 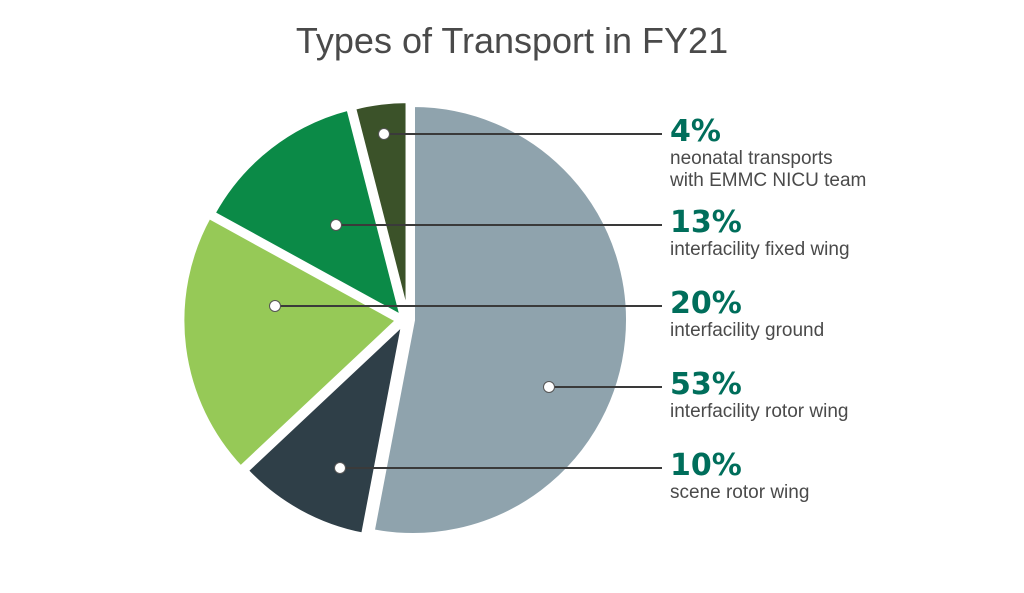 I want to click on pie-slice-neonatal-transports-with-emmc-nicu-team, so click(x=380, y=208).